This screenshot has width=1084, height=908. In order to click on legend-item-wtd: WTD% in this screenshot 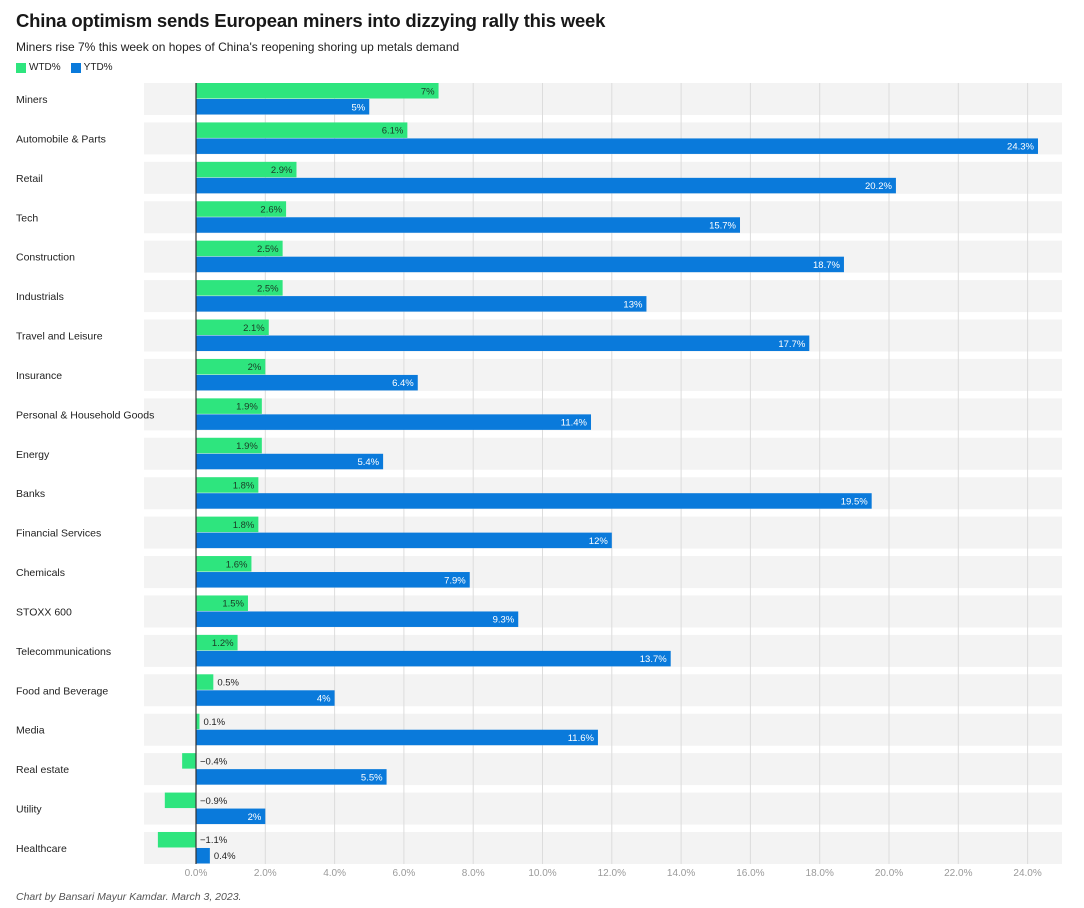, I will do `click(38, 67)`.